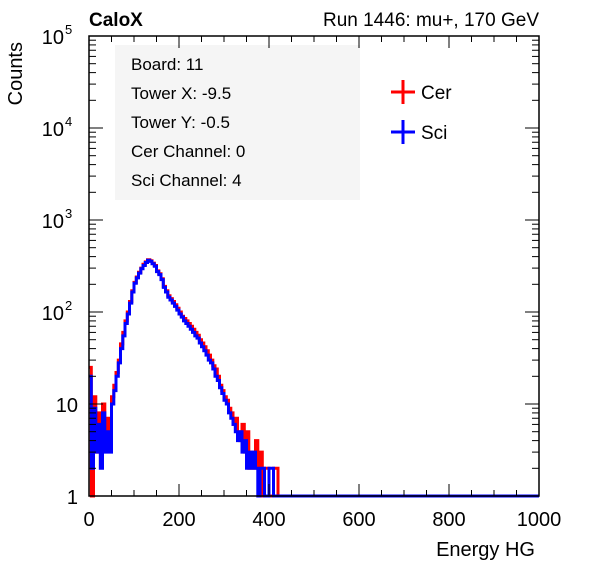  I want to click on y-tick-exponent: 3, so click(68, 213).